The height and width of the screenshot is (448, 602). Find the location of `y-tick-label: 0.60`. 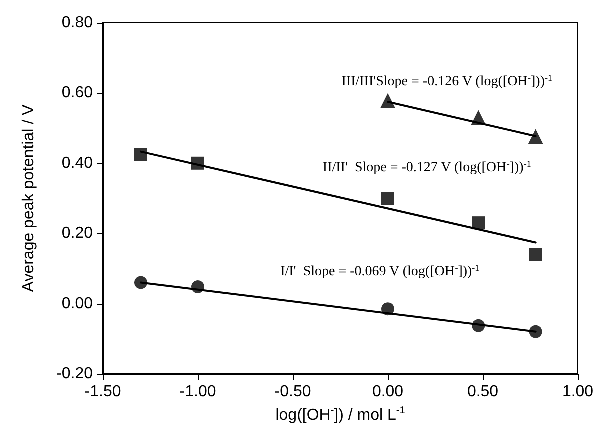

y-tick-label: 0.60 is located at coordinates (78, 93).